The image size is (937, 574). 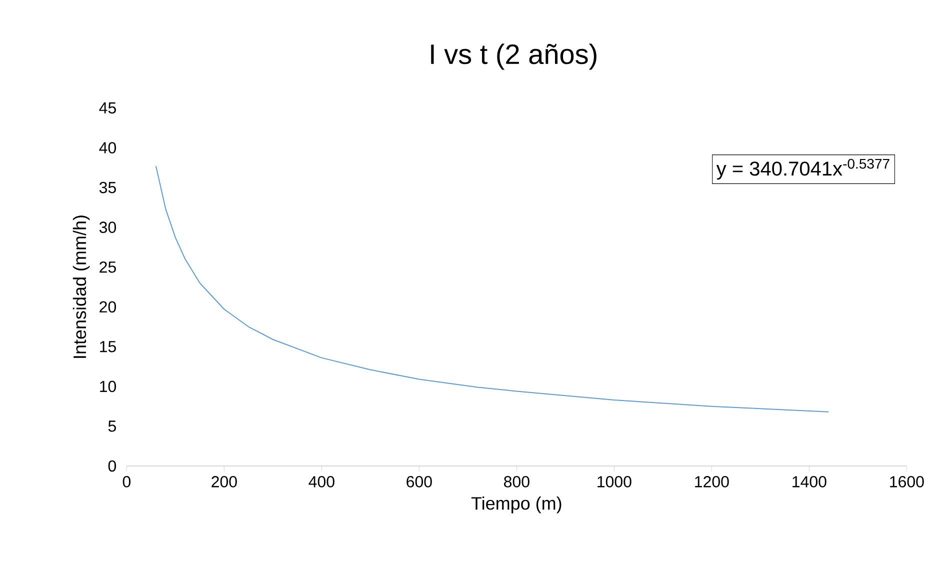 What do you see at coordinates (321, 482) in the screenshot?
I see `x-tick-label: 400` at bounding box center [321, 482].